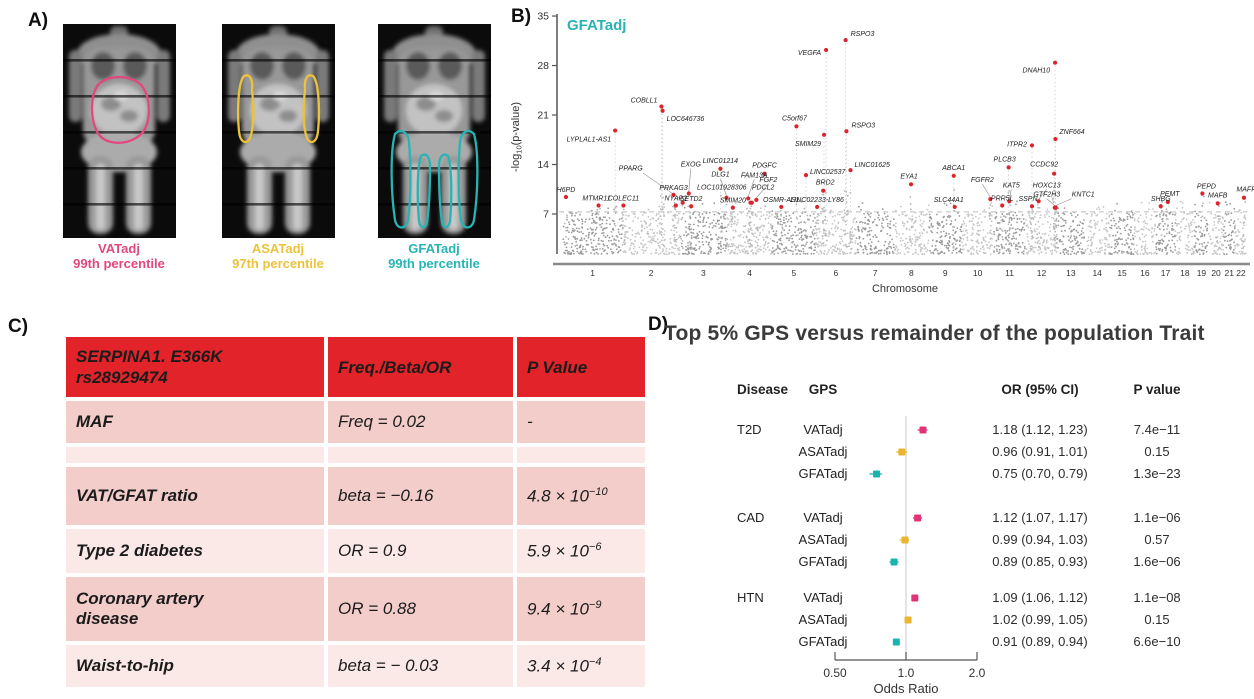  What do you see at coordinates (278, 256) in the screenshot?
I see `scan-caption-asat: ASATadj 97th percentile` at bounding box center [278, 256].